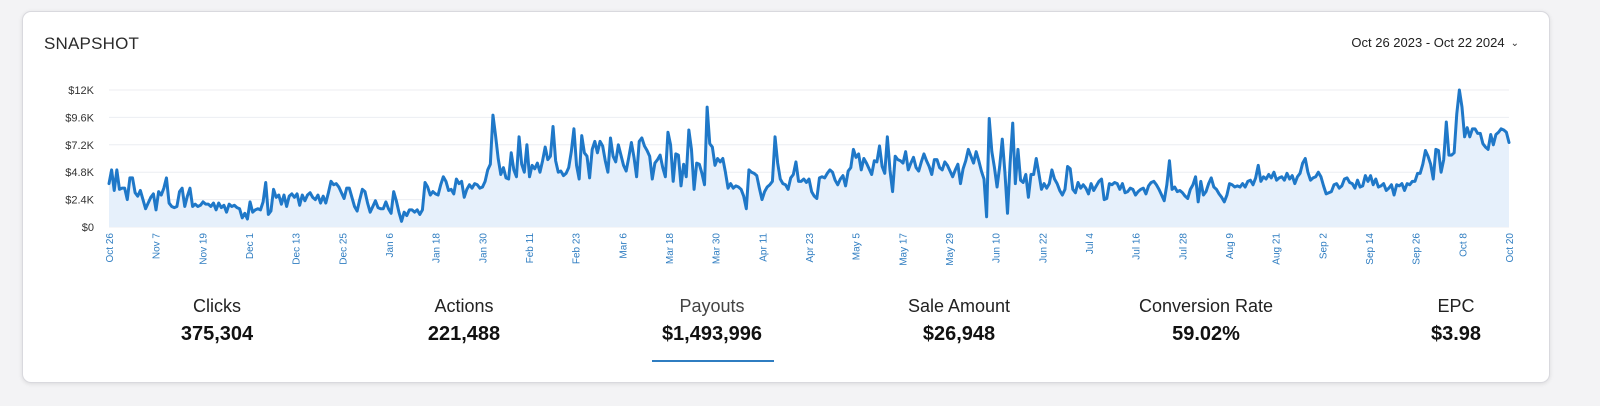 The height and width of the screenshot is (406, 1600). What do you see at coordinates (81, 91) in the screenshot?
I see `y-tick-label: $12K` at bounding box center [81, 91].